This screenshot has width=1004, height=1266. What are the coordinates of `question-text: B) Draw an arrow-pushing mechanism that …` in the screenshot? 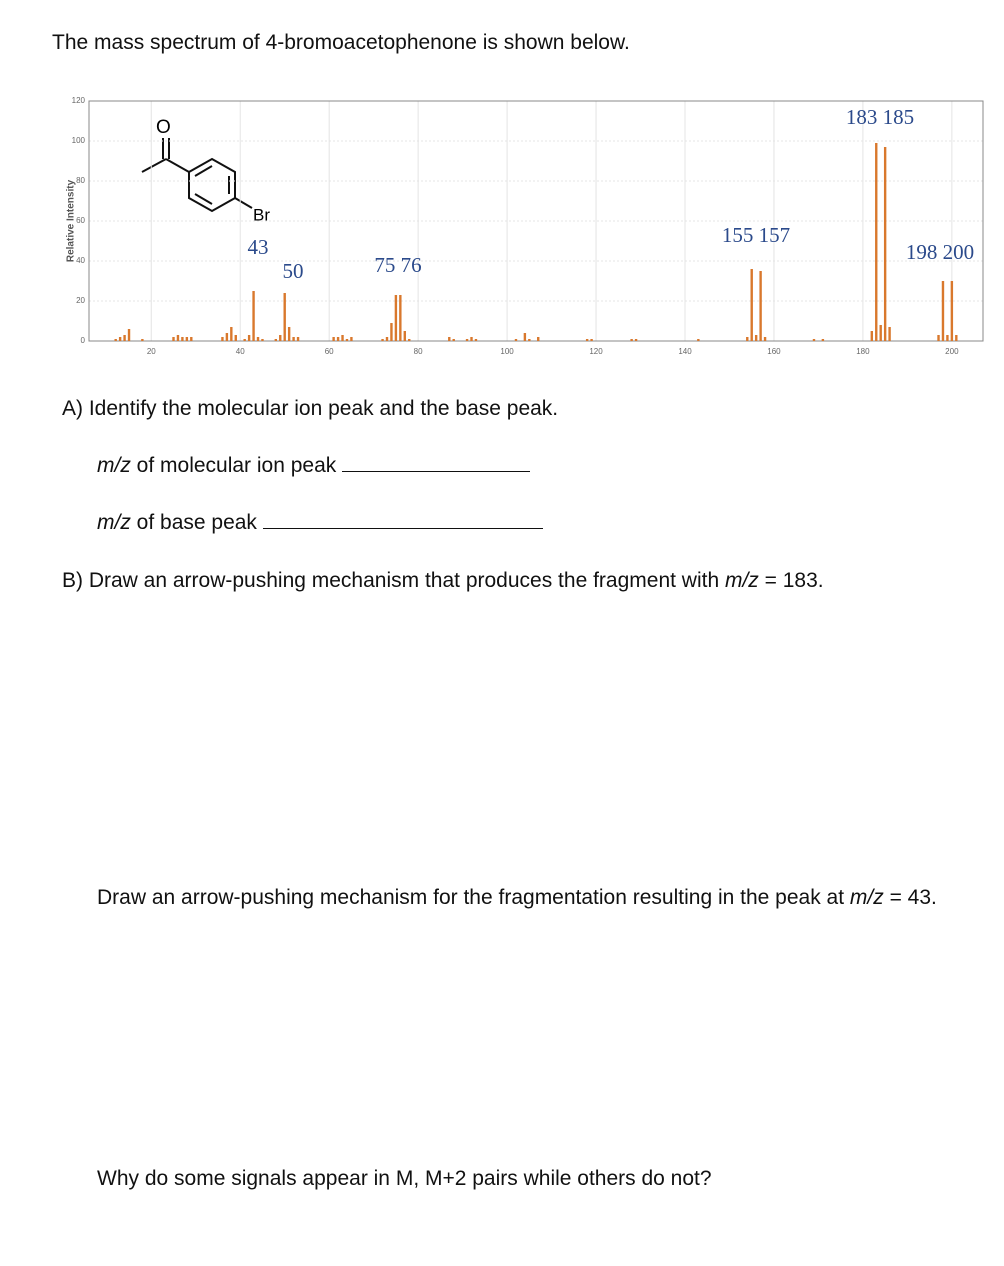 It's located at (391, 580).